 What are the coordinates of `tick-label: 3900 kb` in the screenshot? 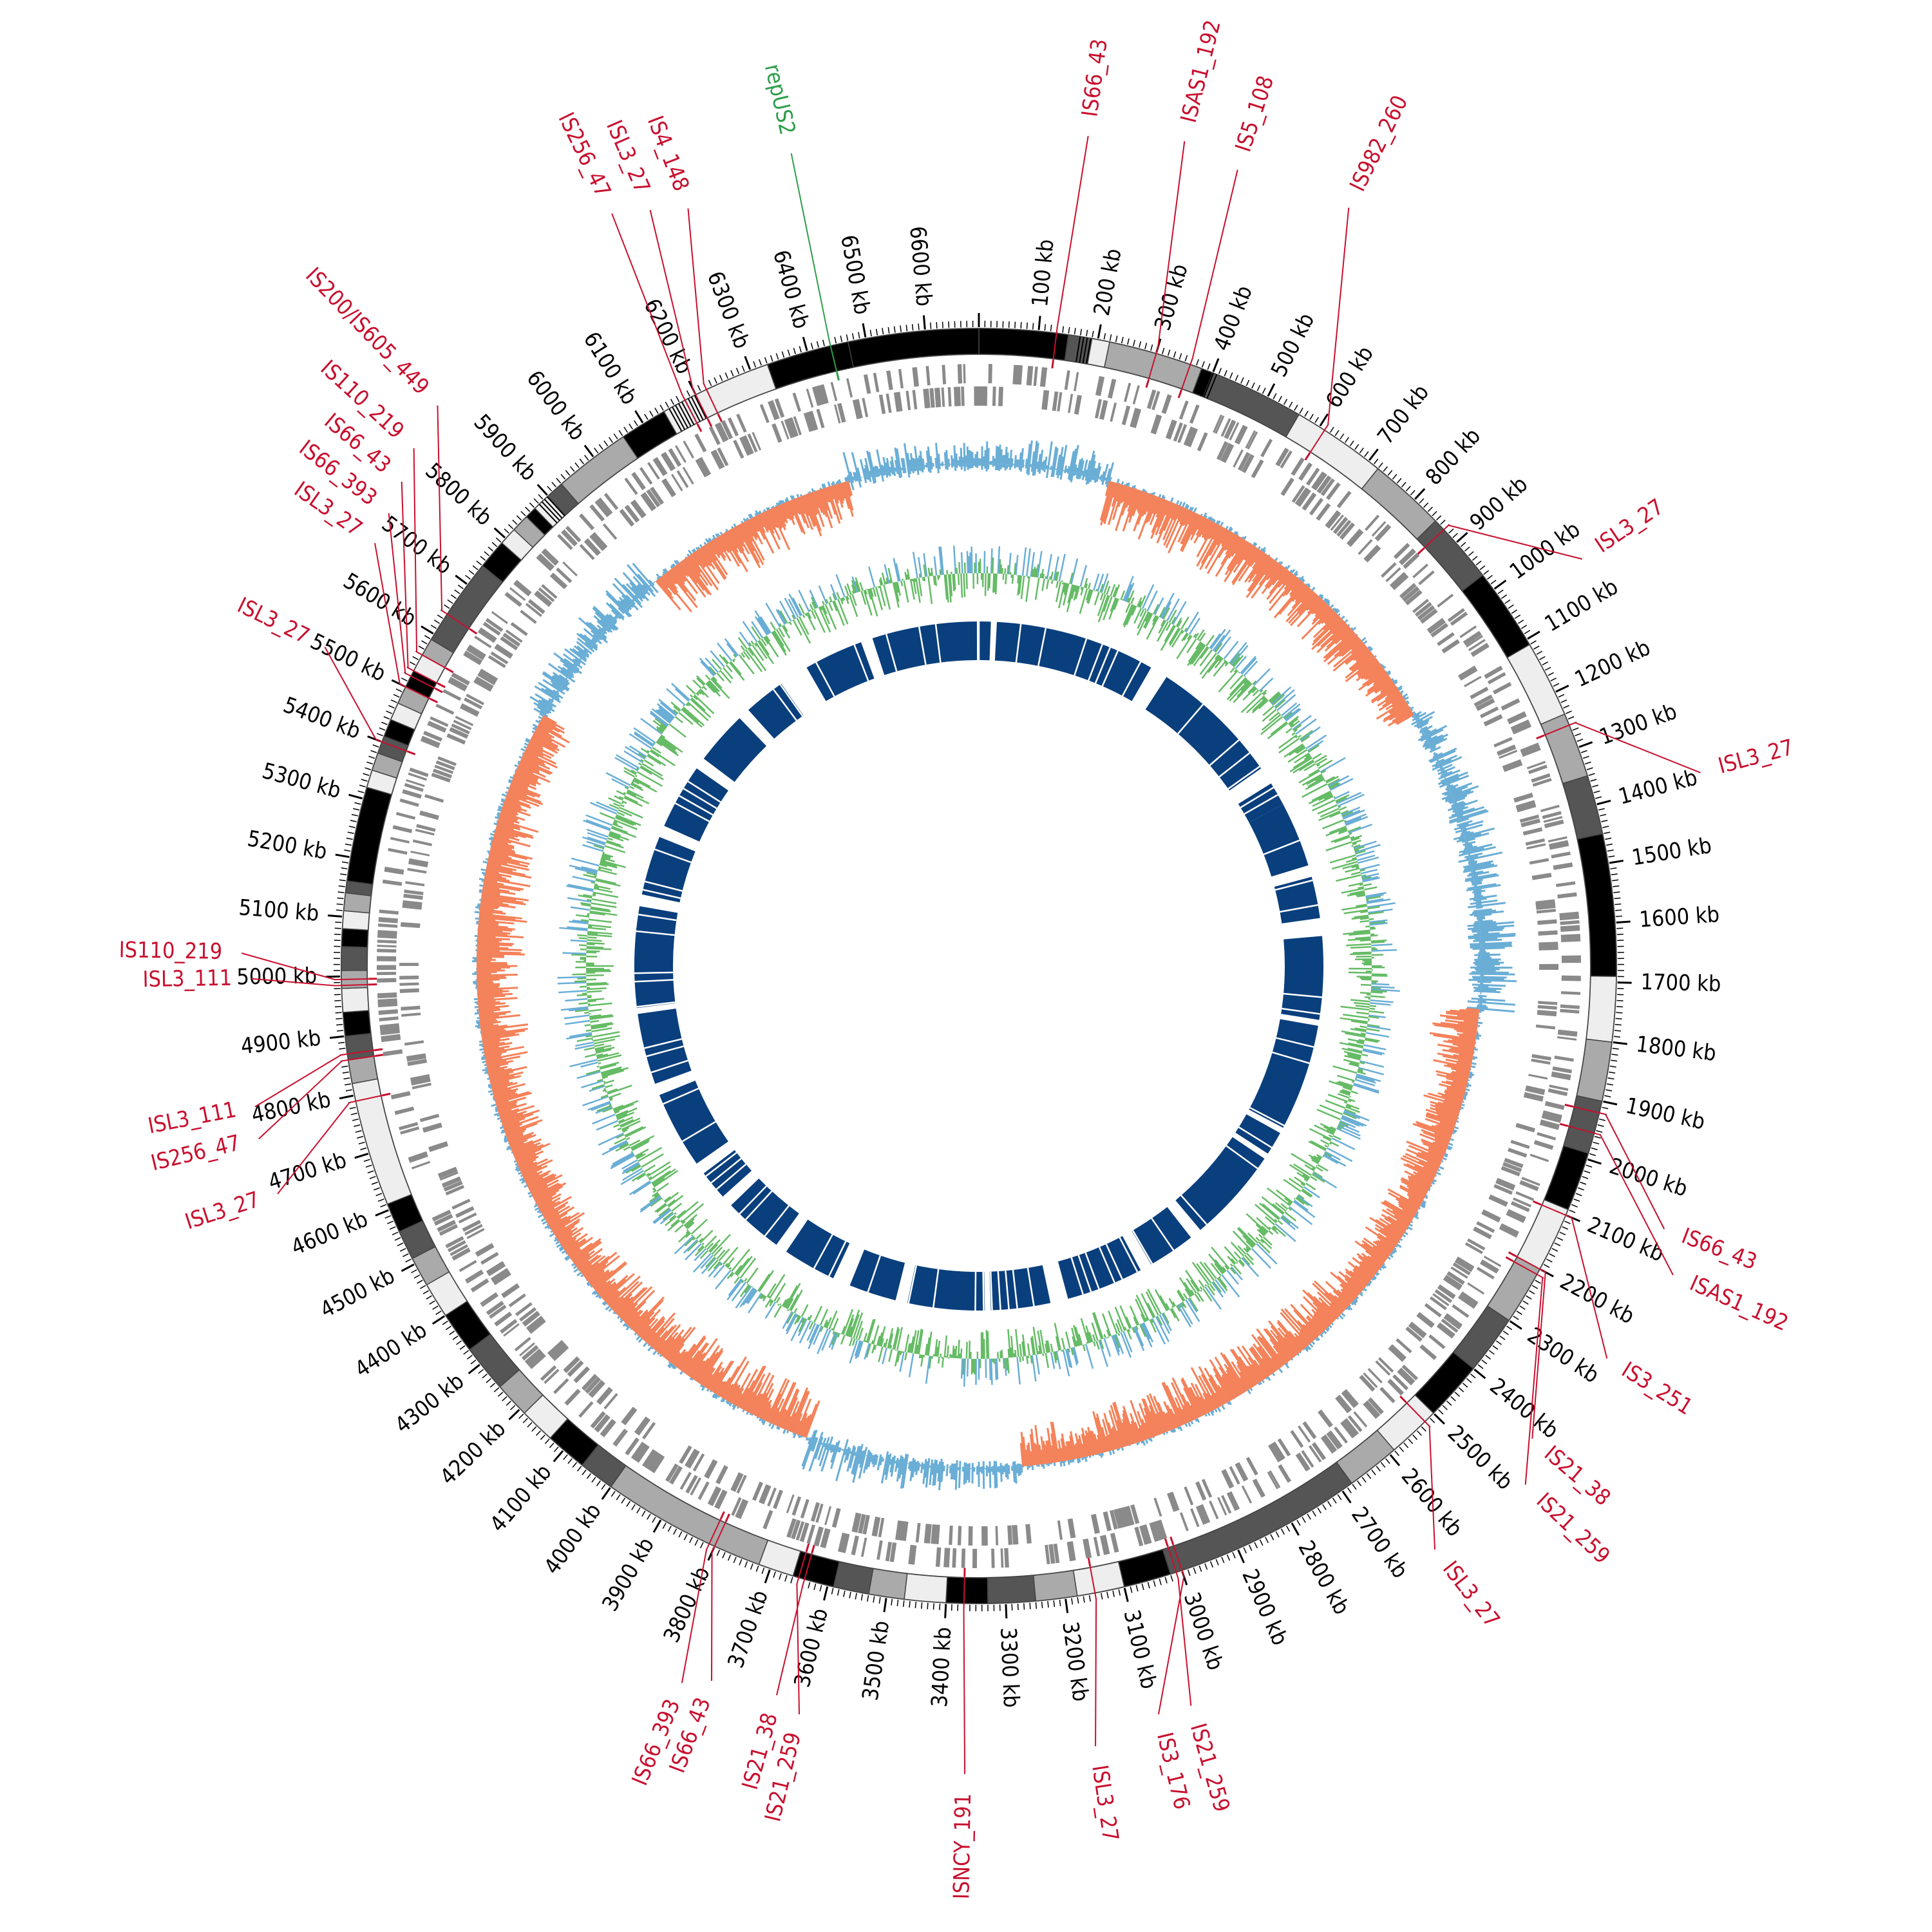 It's located at (628, 1574).